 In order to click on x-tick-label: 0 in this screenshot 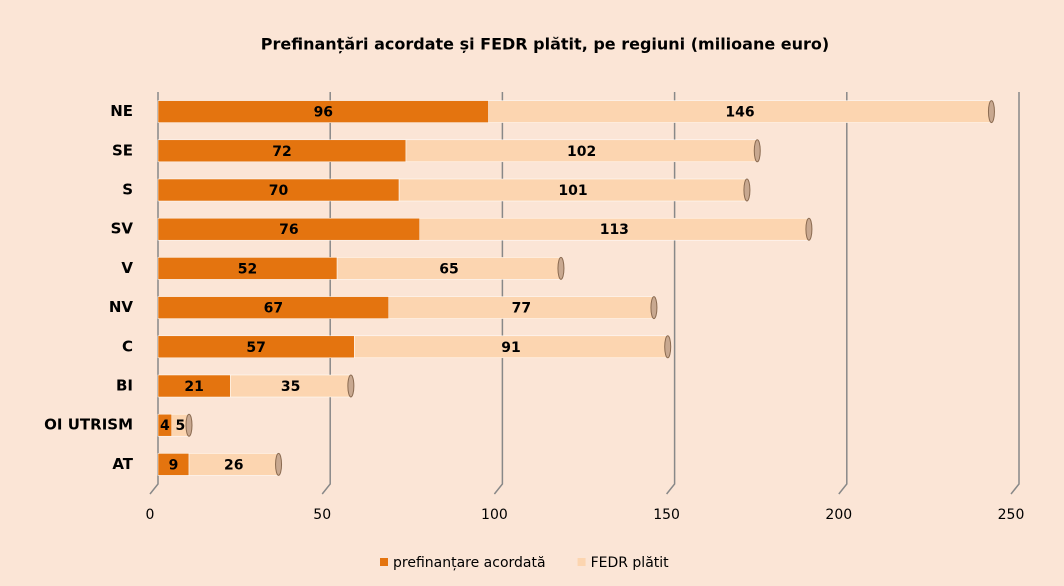, I will do `click(150, 515)`.